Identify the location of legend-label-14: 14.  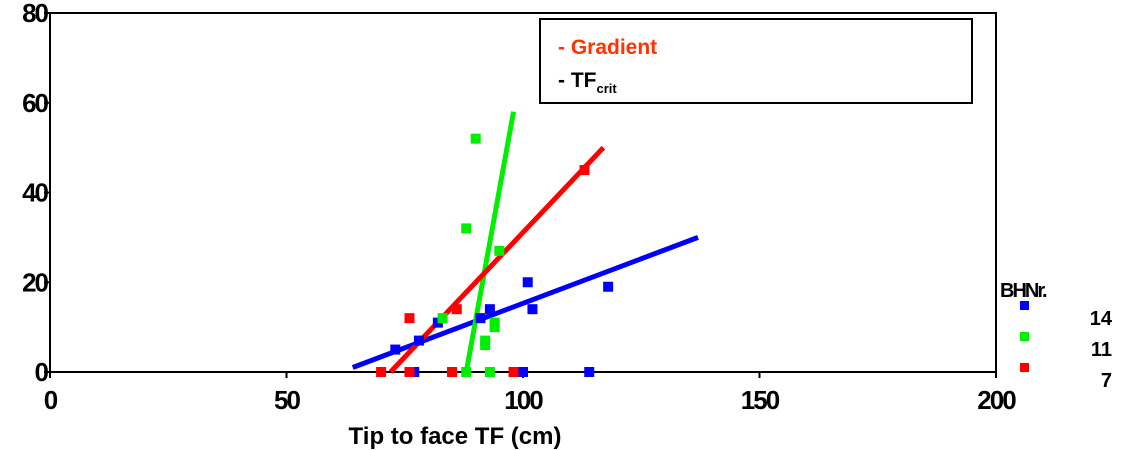
(1101, 319).